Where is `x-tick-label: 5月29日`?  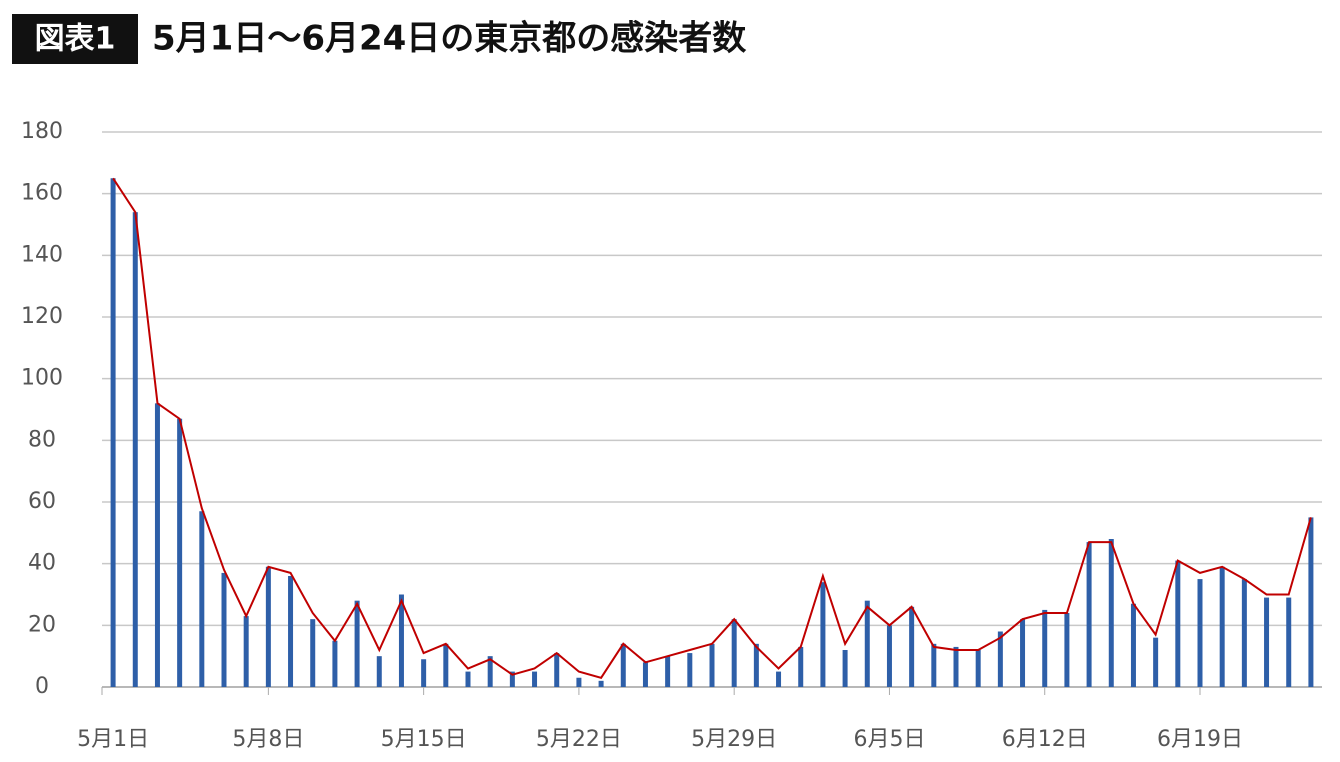 x-tick-label: 5月29日 is located at coordinates (734, 739).